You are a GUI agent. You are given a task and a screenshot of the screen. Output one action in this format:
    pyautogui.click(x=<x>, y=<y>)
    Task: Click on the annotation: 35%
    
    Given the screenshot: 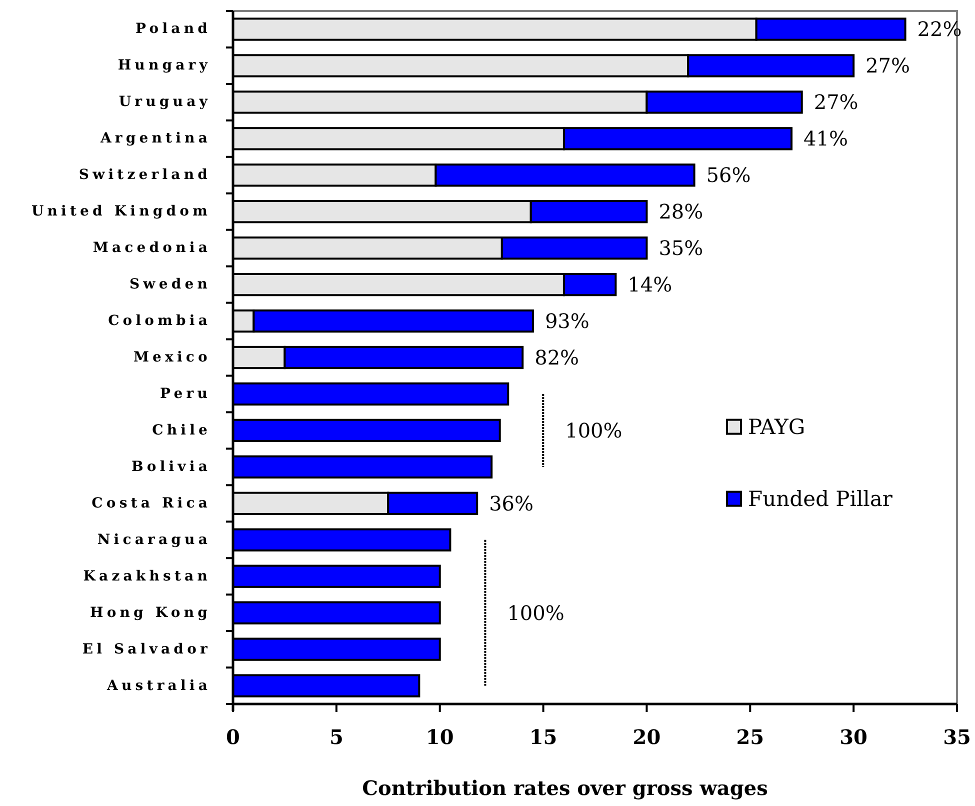 What is the action you would take?
    pyautogui.click(x=681, y=248)
    